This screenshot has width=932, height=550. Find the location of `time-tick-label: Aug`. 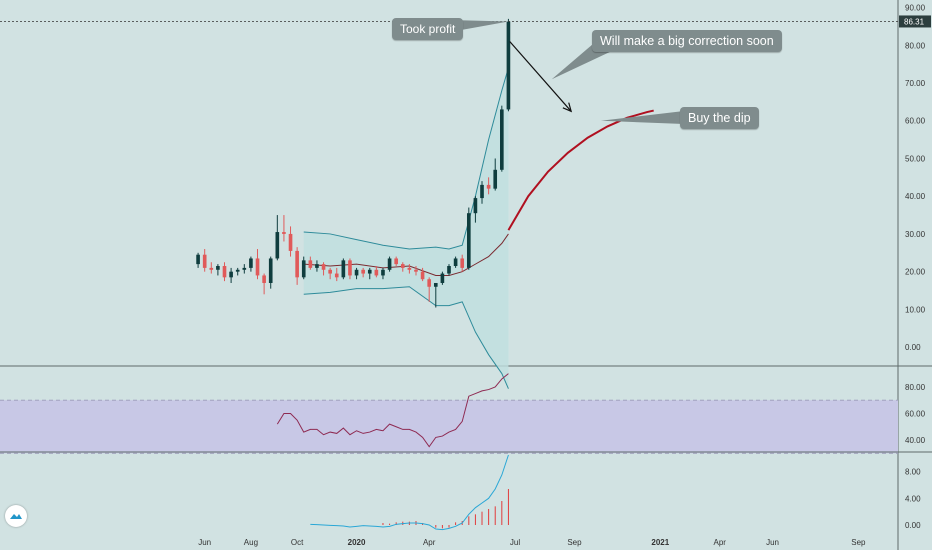

time-tick-label: Aug is located at coordinates (251, 542).